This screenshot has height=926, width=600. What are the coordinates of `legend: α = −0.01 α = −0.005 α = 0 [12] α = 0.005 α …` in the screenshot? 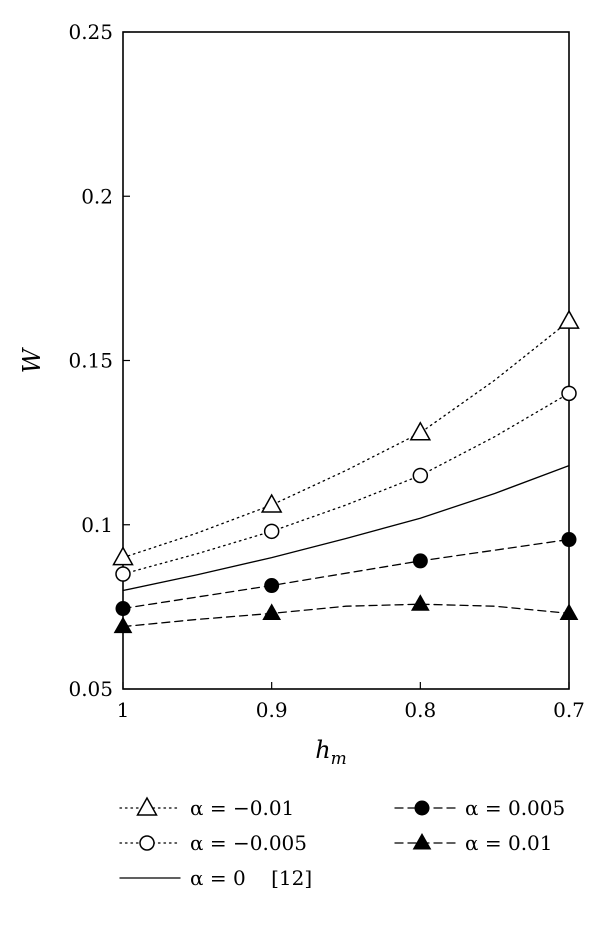 It's located at (342, 843).